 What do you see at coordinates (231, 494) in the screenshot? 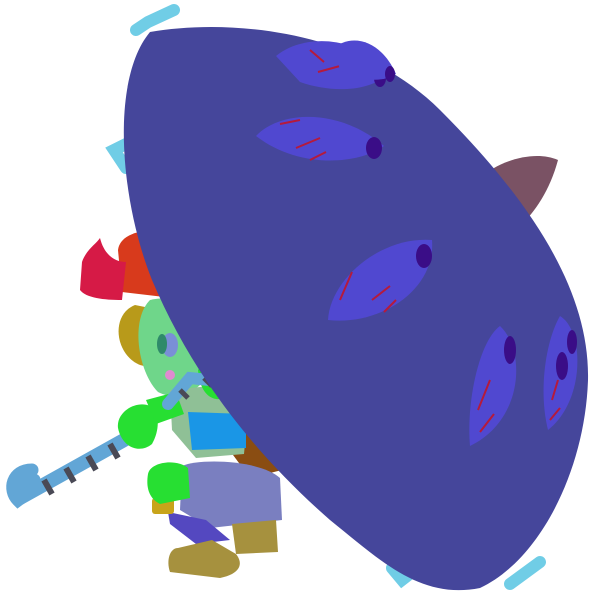
I see `character-pants` at bounding box center [231, 494].